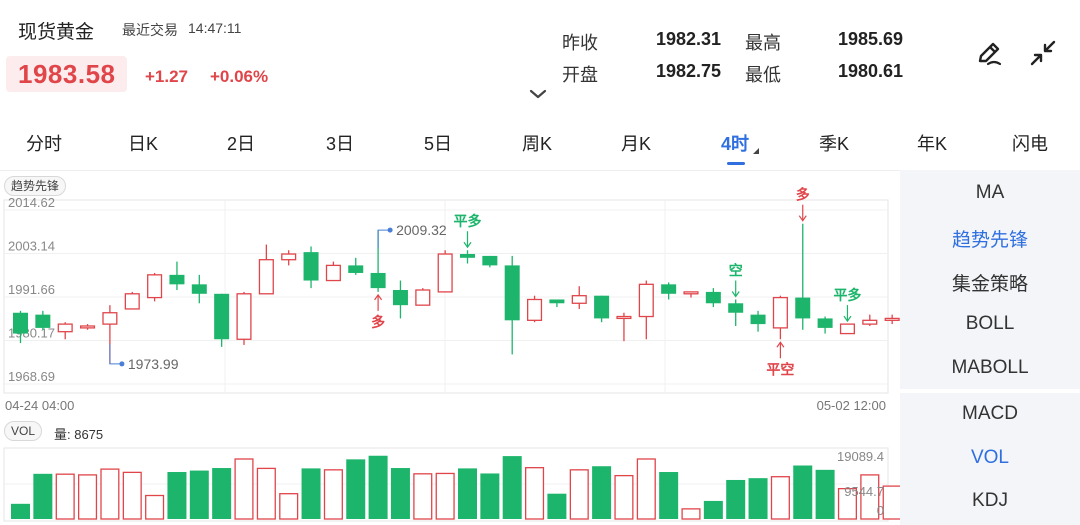 The image size is (1080, 525). I want to click on price-change: +1.27, so click(167, 76).